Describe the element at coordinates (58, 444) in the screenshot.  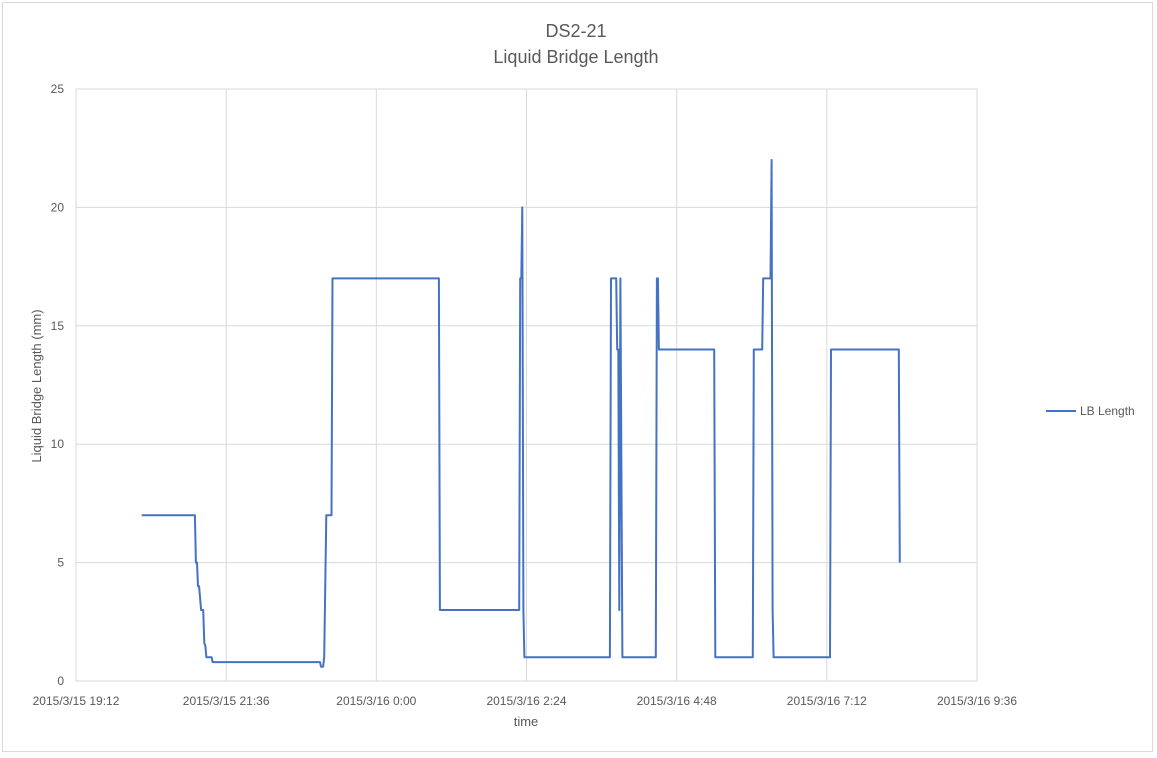
I see `y-tick-label: 10` at that location.